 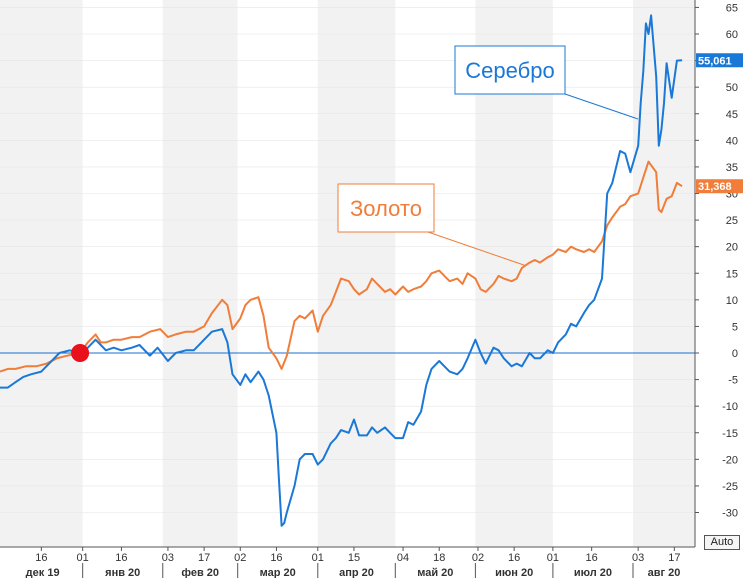 I want to click on x-month-label: июл 20, so click(x=593, y=572).